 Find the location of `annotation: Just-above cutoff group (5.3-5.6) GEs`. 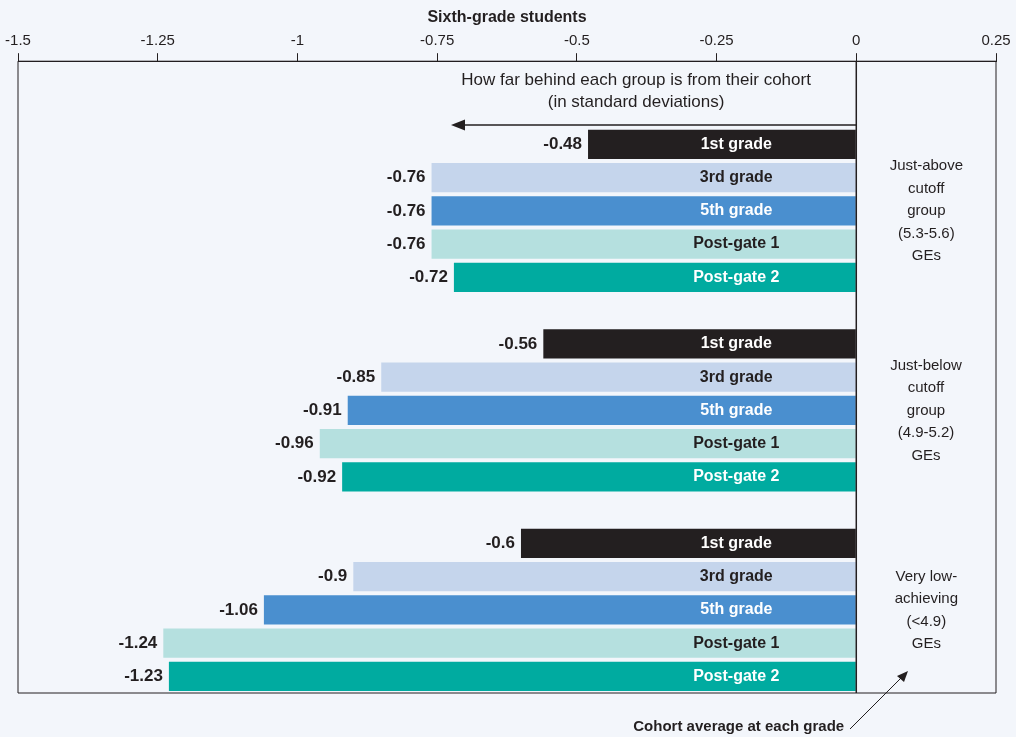

annotation: Just-above cutoff group (5.3-5.6) GEs is located at coordinates (926, 210).